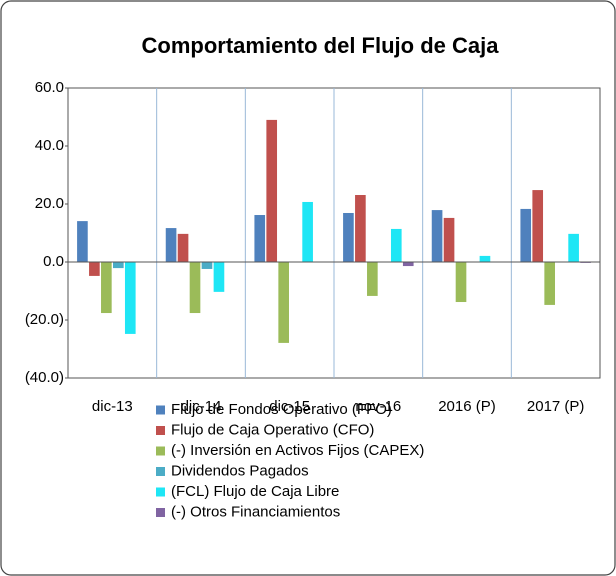 This screenshot has width=616, height=576. I want to click on y-tick-label: 0.0, so click(53, 261).